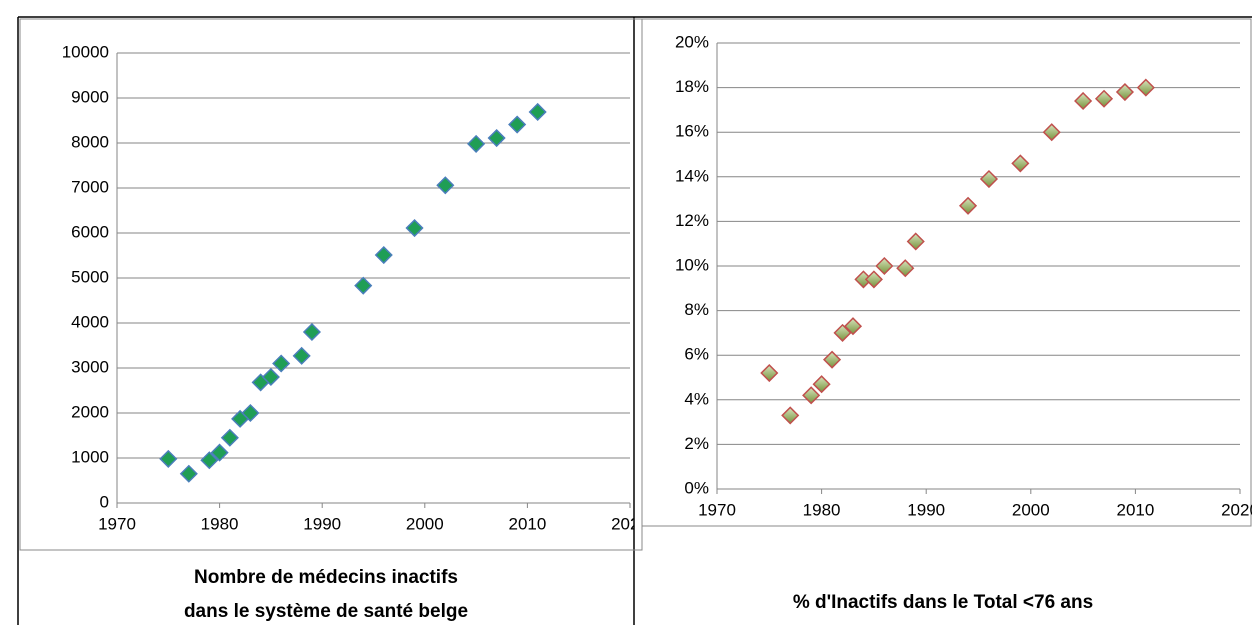  I want to click on y-tick-label: 14%, so click(692, 175).